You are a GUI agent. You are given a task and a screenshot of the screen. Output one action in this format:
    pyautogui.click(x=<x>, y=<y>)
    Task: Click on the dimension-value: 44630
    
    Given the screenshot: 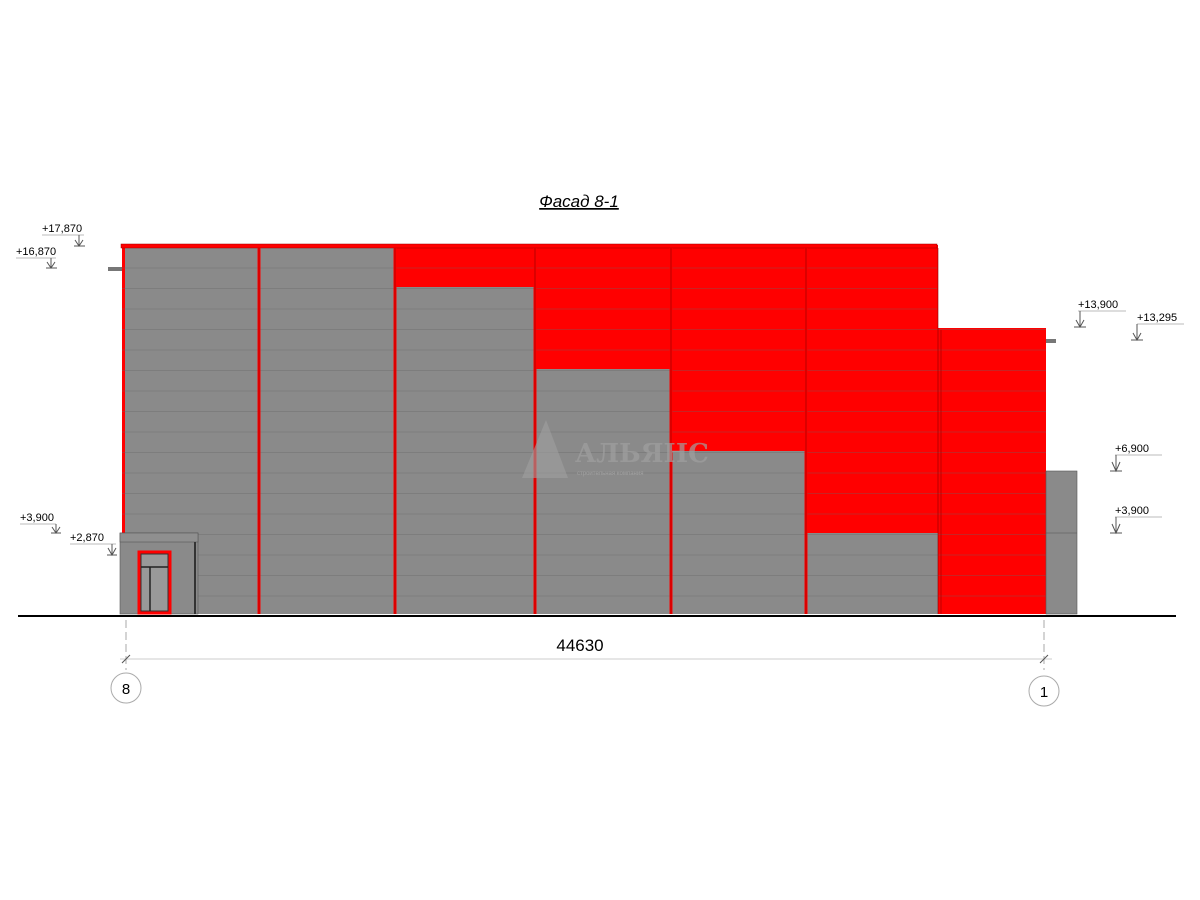 What is the action you would take?
    pyautogui.click(x=579, y=645)
    